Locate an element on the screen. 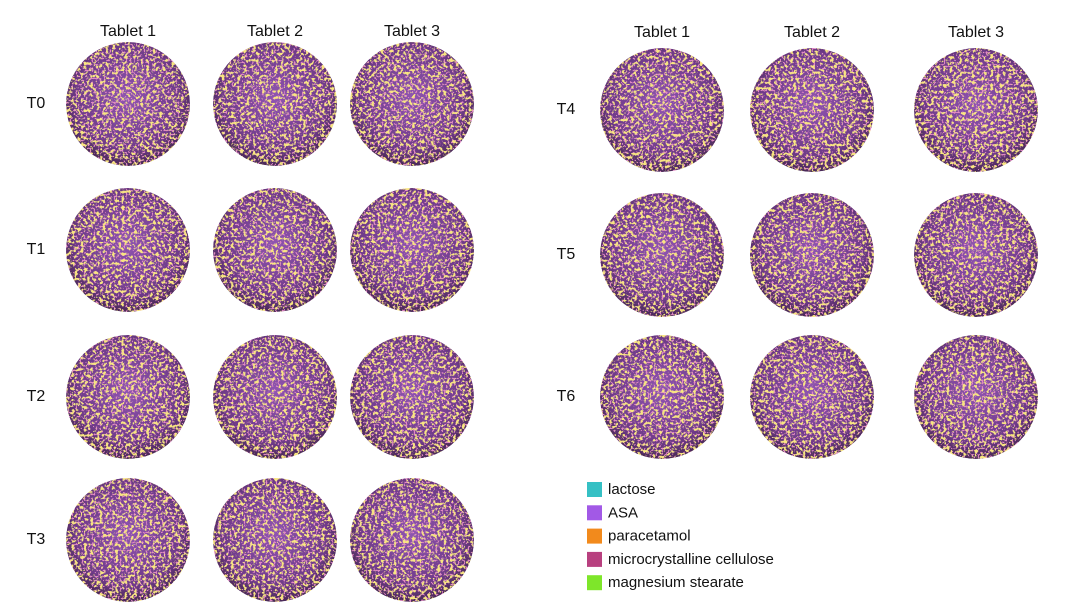  legend-label: microcrystalline cellulose is located at coordinates (691, 559).